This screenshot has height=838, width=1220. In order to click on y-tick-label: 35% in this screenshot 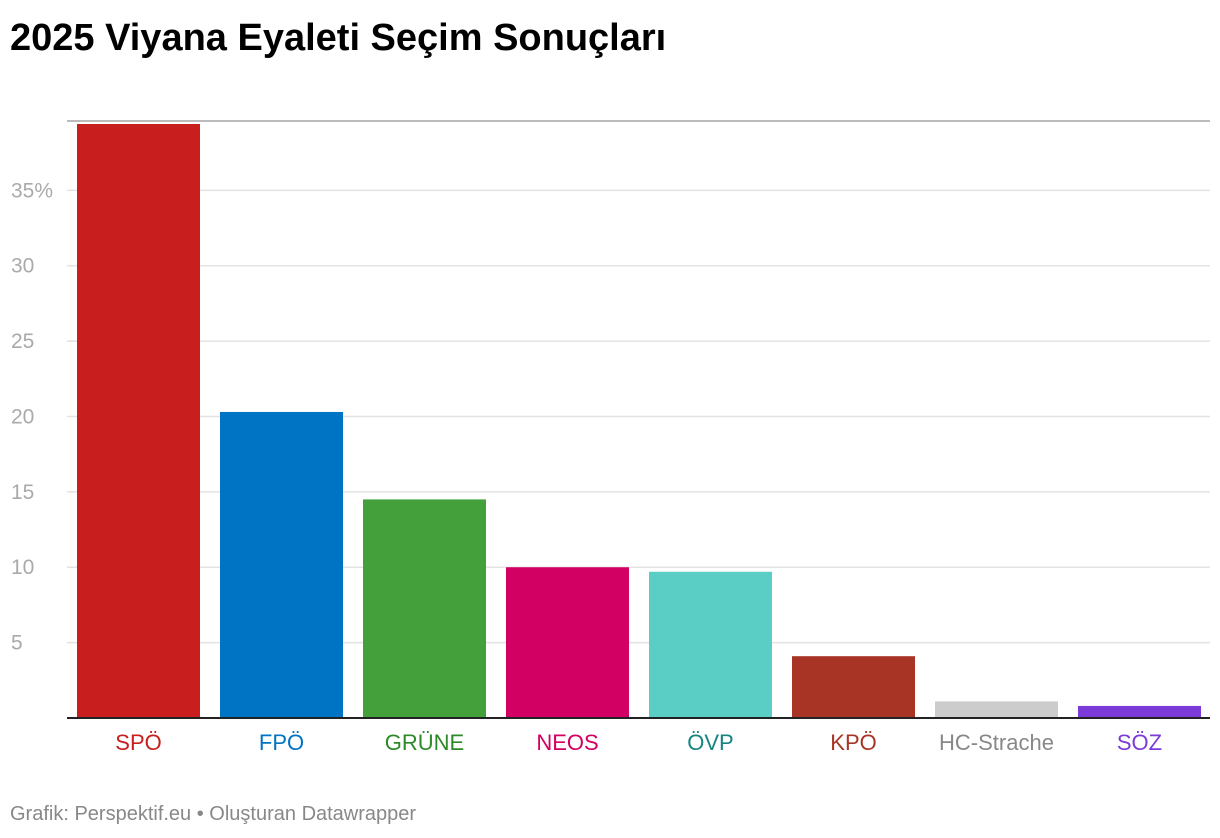, I will do `click(32, 190)`.